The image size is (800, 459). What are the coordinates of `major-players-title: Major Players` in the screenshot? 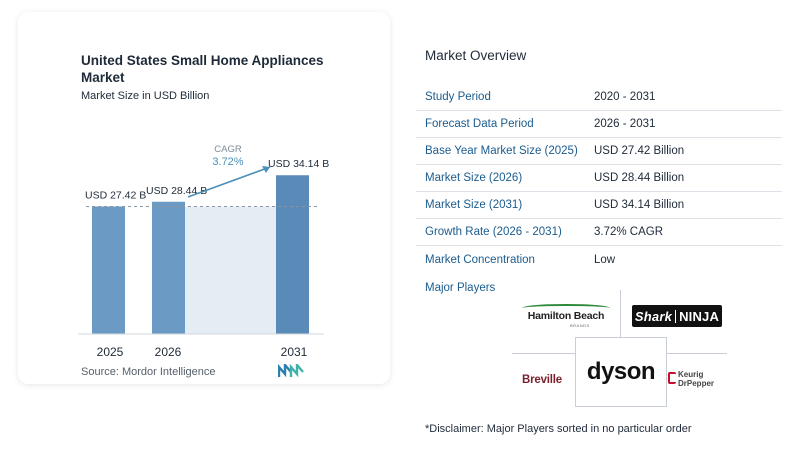 It's located at (460, 288).